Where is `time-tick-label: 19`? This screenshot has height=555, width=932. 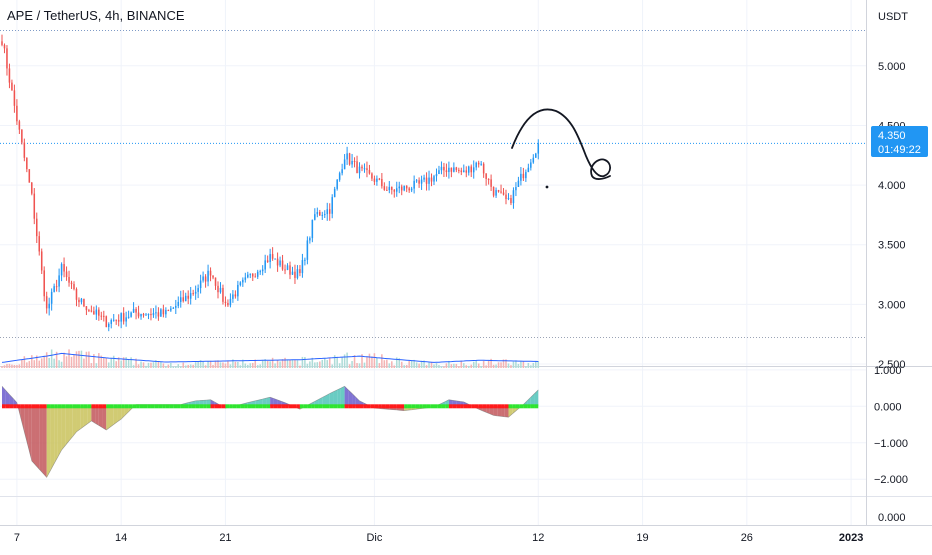 time-tick-label: 19 is located at coordinates (642, 538).